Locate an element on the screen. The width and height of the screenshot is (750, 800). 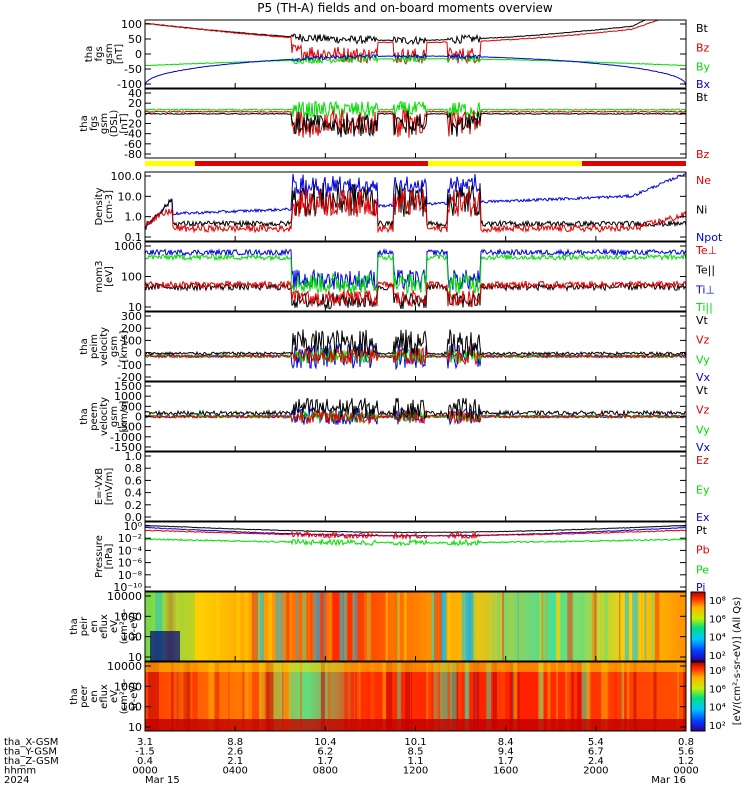
y-axis-label-line: peer is located at coordinates (84, 696).